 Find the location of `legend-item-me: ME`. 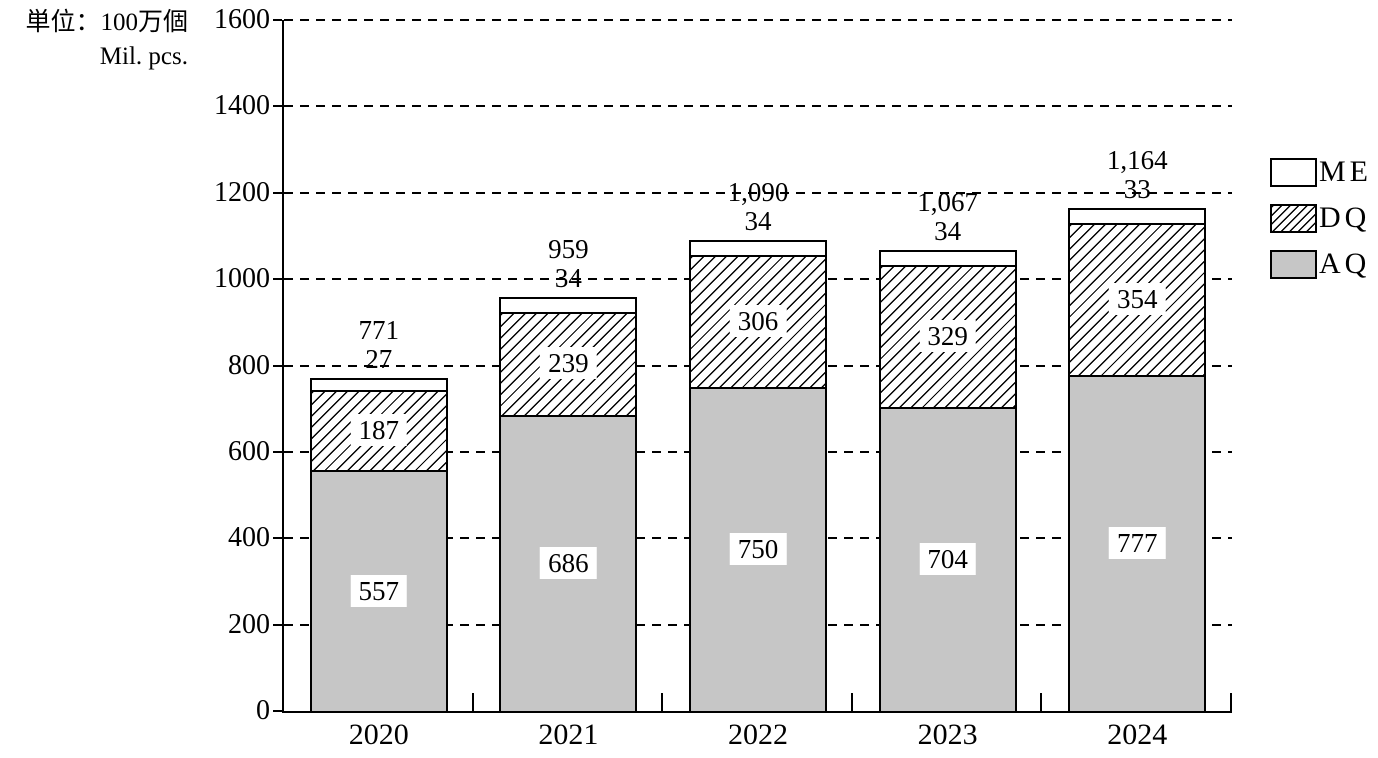

legend-item-me: ME is located at coordinates (1321, 172).